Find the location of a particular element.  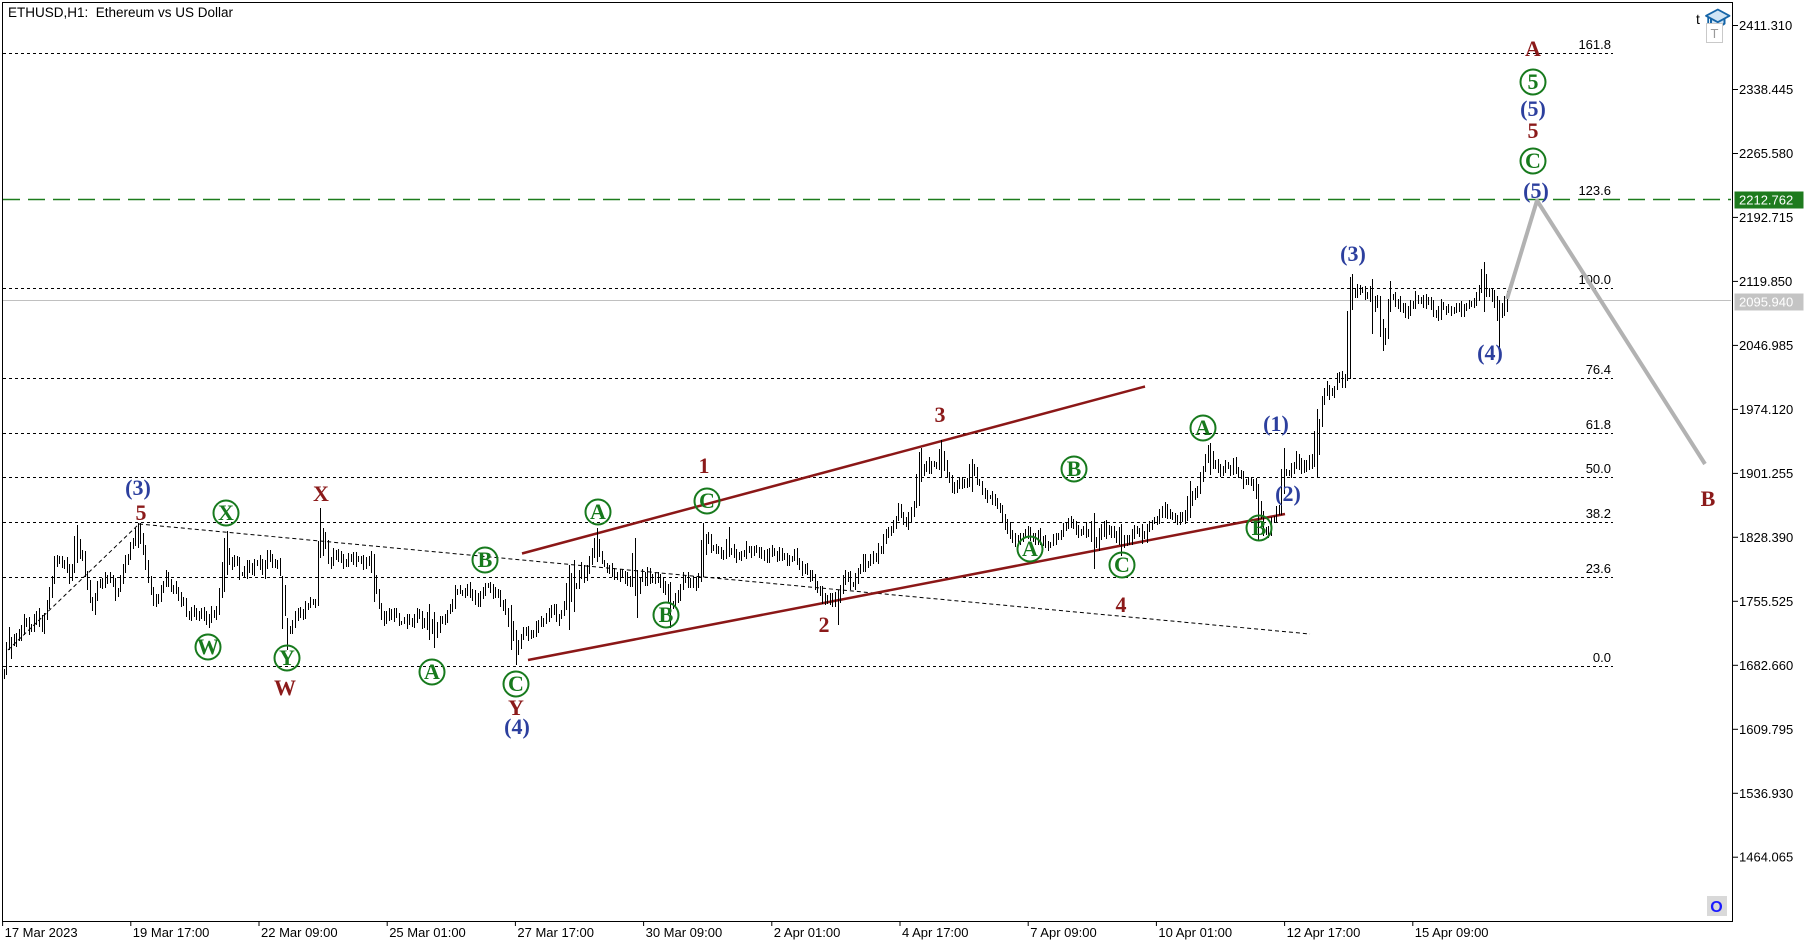

svg-text: 1755.525 is located at coordinates (1766, 601).